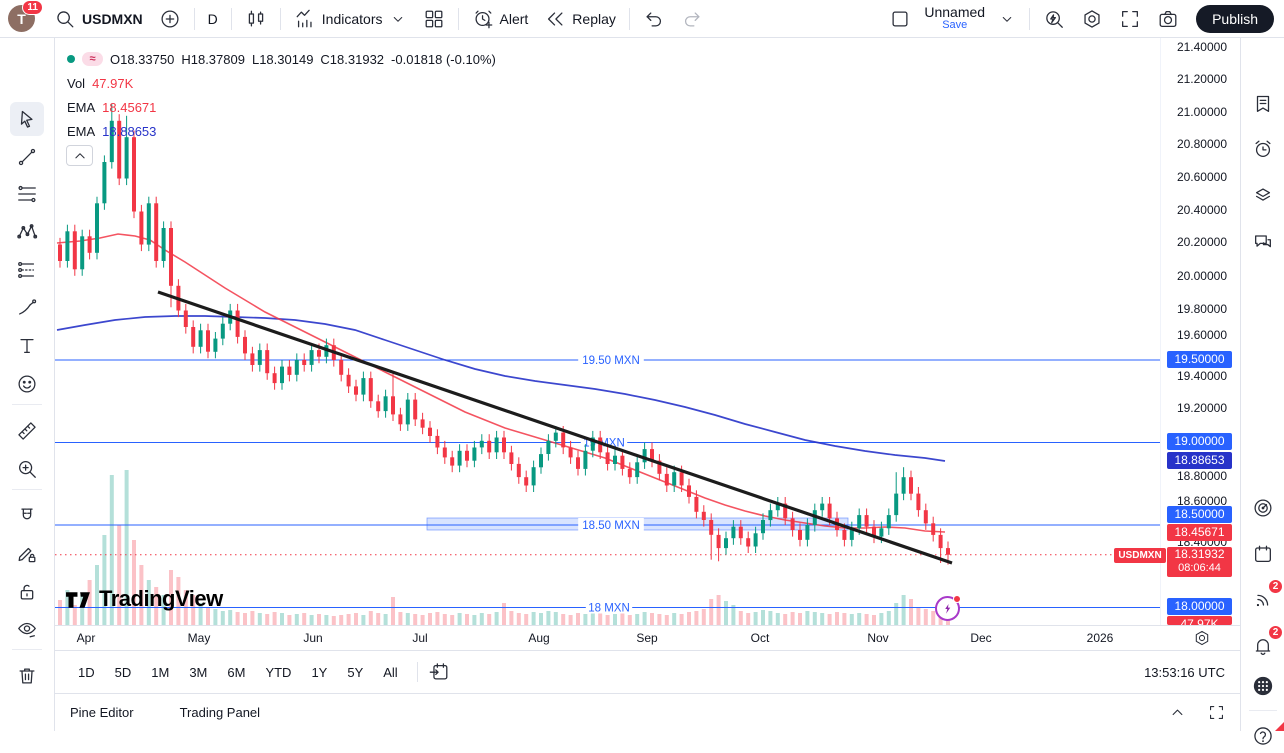 This screenshot has width=1284, height=753. I want to click on alert-button: Alert, so click(500, 19).